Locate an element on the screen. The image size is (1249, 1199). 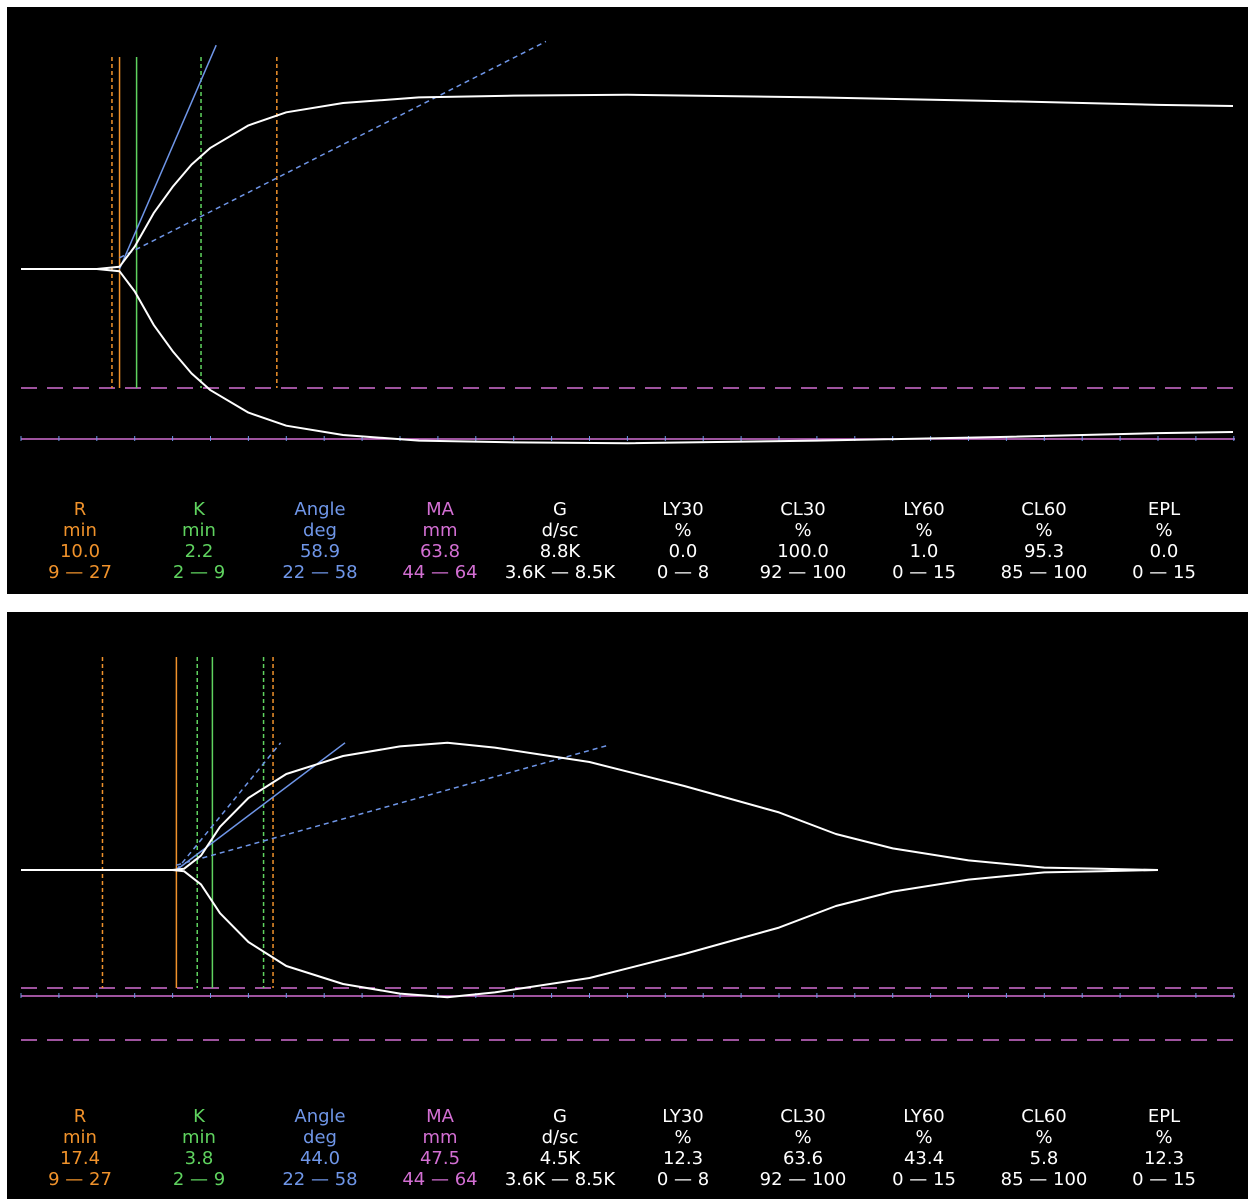
param-cl60-value: 5.8 is located at coordinates (1044, 1158).